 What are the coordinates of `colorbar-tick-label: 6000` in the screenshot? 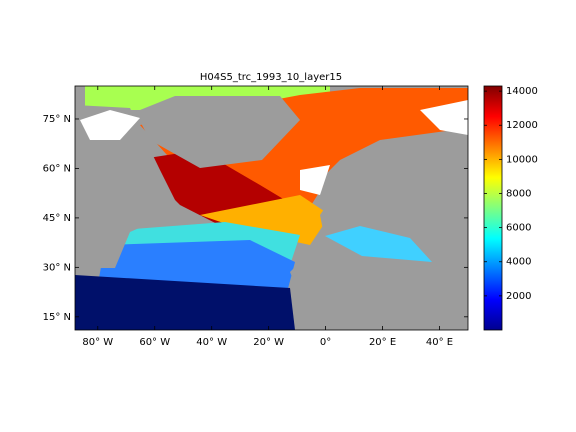 It's located at (518, 228).